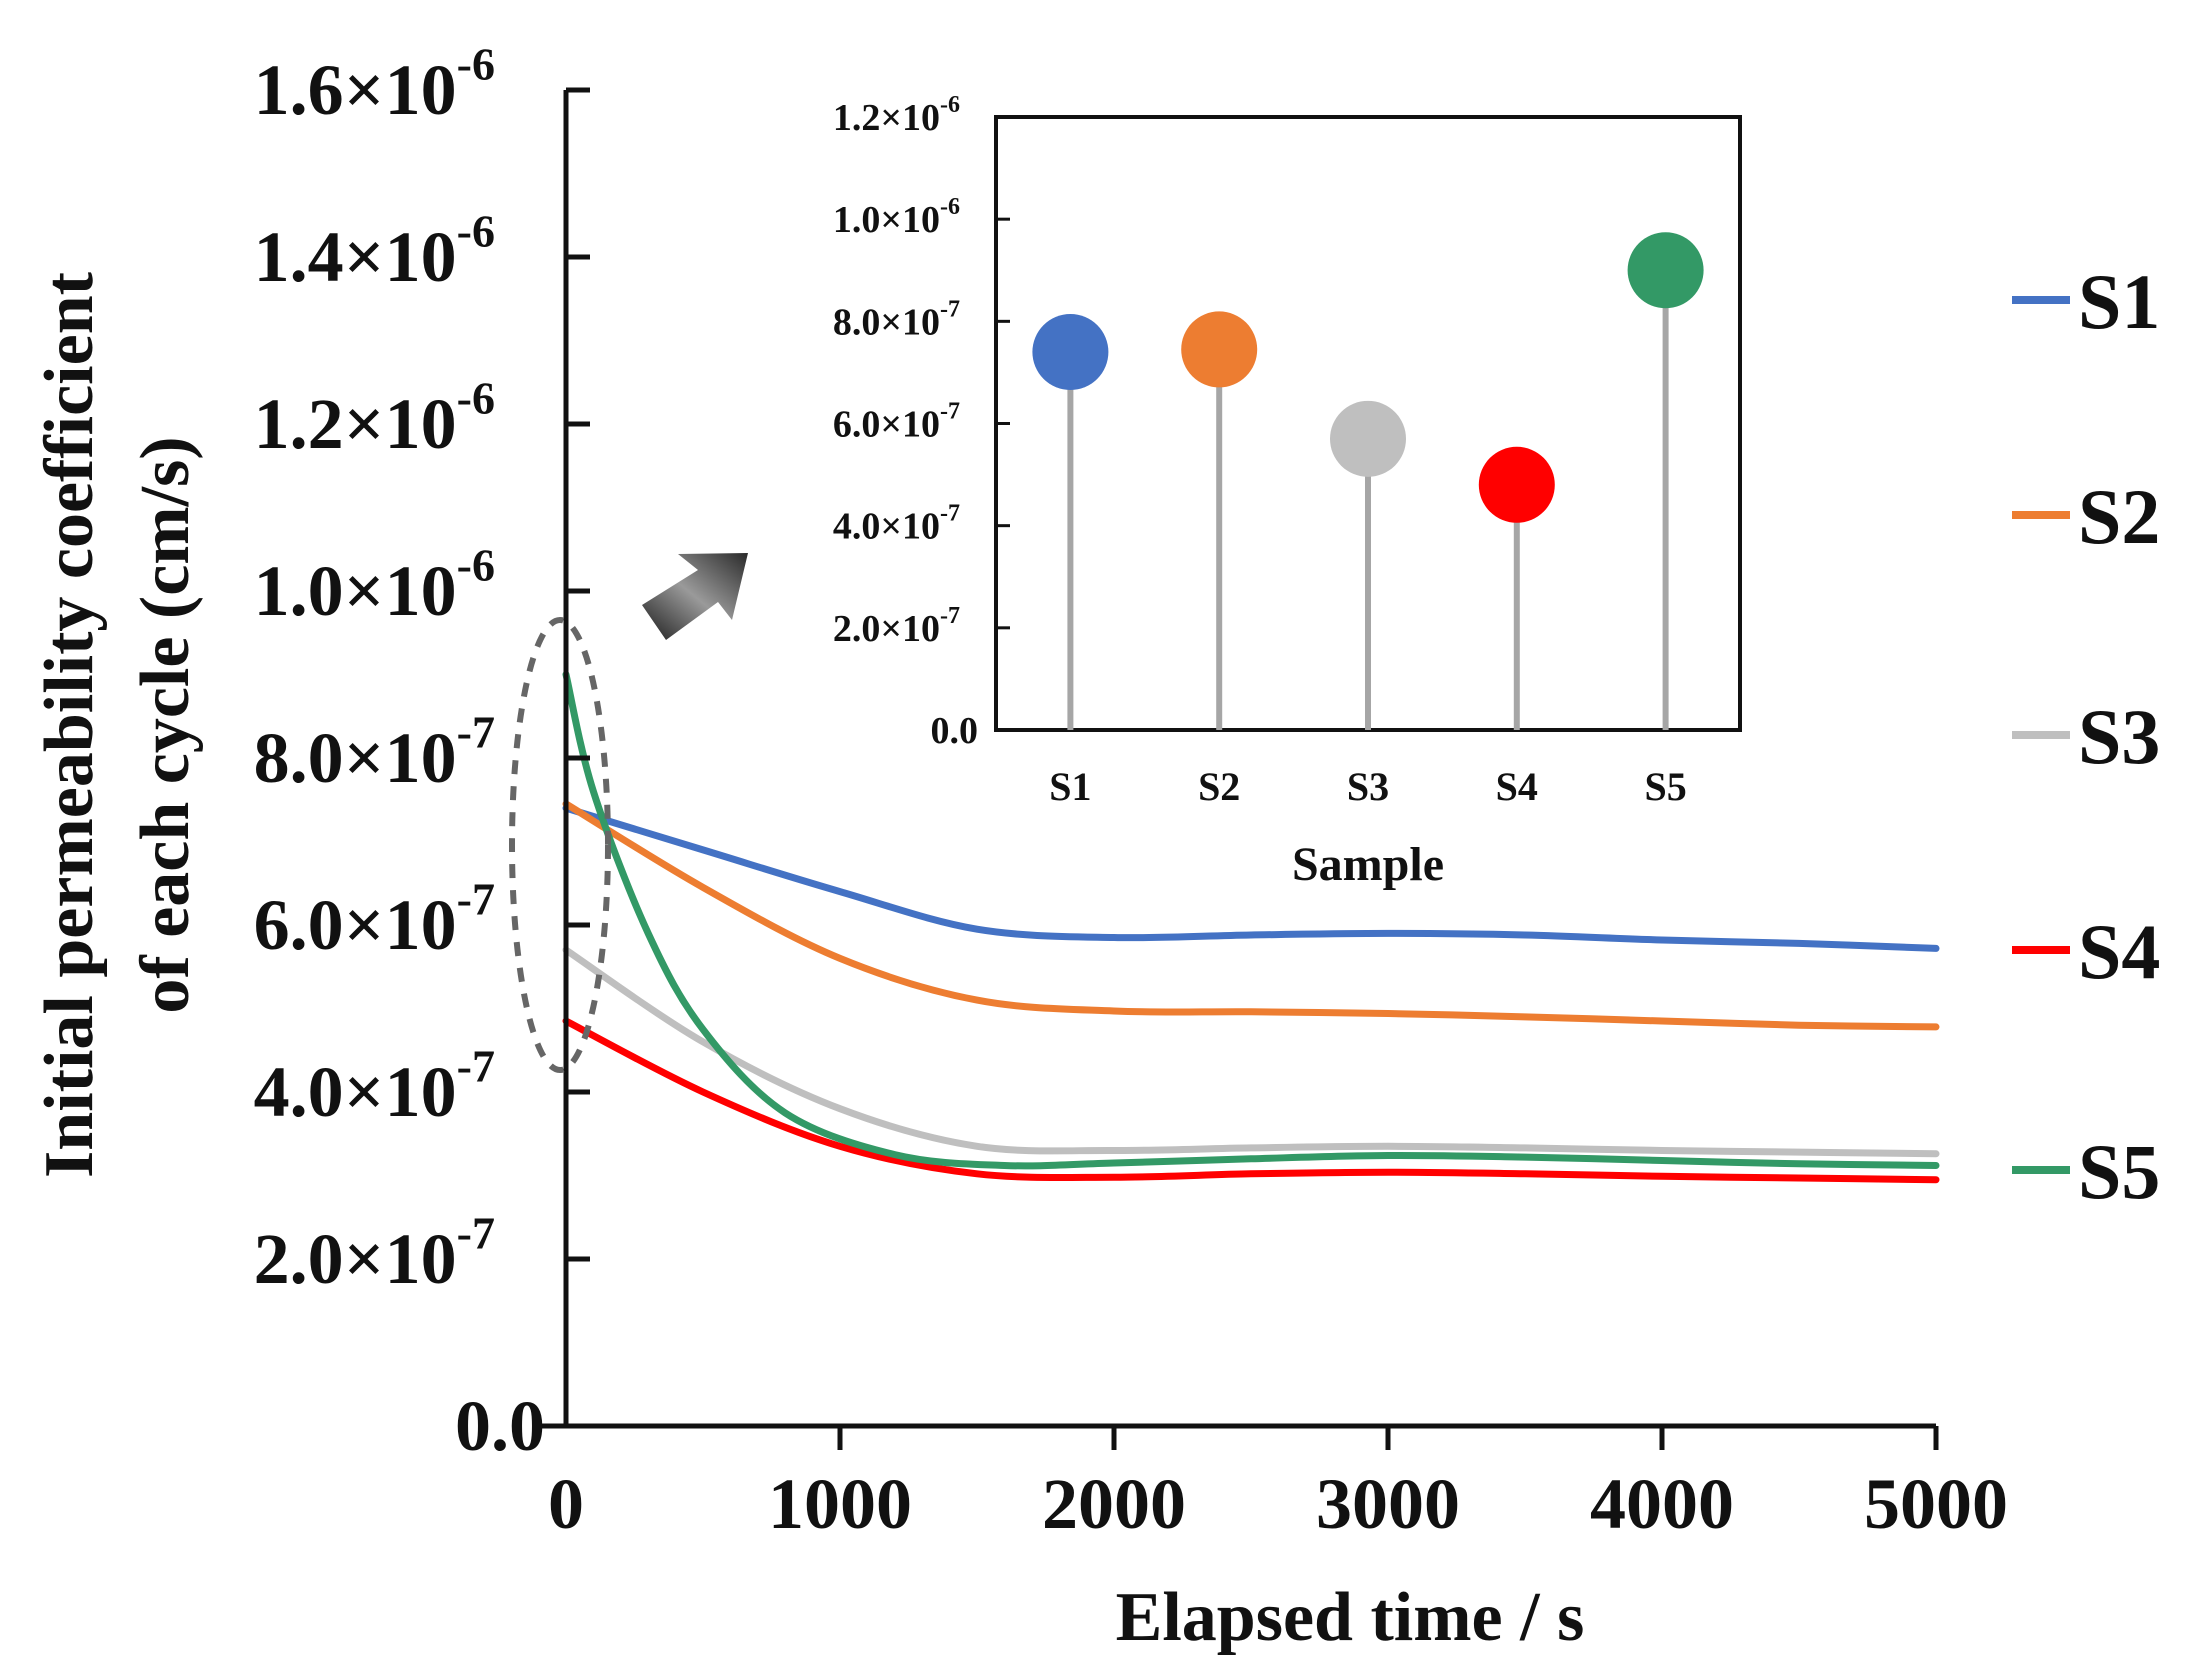 The height and width of the screenshot is (1676, 2204). Describe the element at coordinates (1368, 481) in the screenshot. I see `inset-marks` at that location.